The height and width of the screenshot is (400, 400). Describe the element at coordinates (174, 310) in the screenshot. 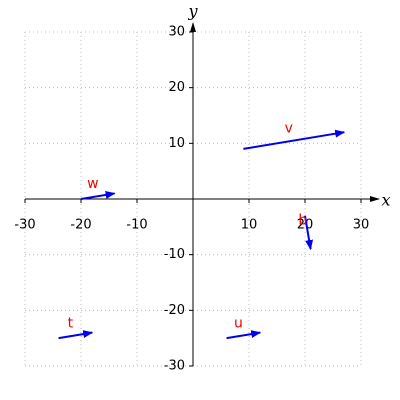

I see `y-tick-label: -20` at that location.